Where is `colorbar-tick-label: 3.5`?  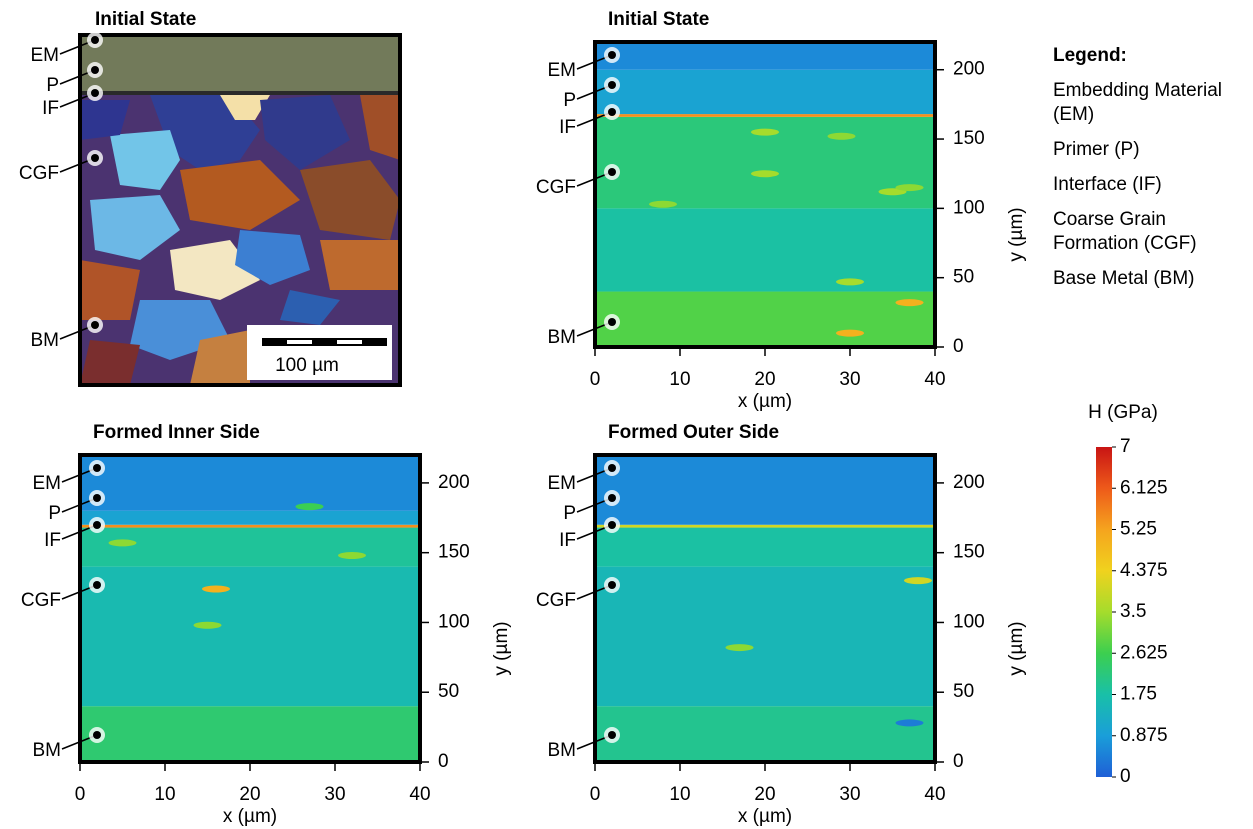
colorbar-tick-label: 3.5 is located at coordinates (1133, 611).